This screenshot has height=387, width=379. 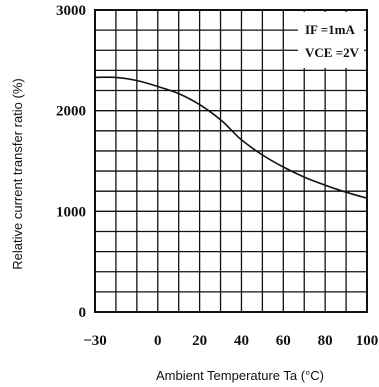 I want to click on x-tick-label: −30, so click(x=95, y=341).